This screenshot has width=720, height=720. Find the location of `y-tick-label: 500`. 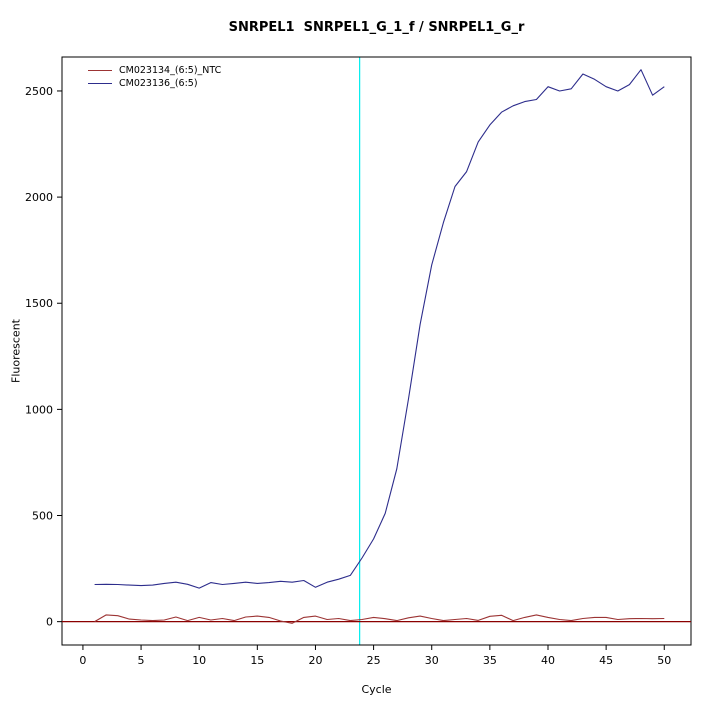

y-tick-label: 500 is located at coordinates (42, 516).